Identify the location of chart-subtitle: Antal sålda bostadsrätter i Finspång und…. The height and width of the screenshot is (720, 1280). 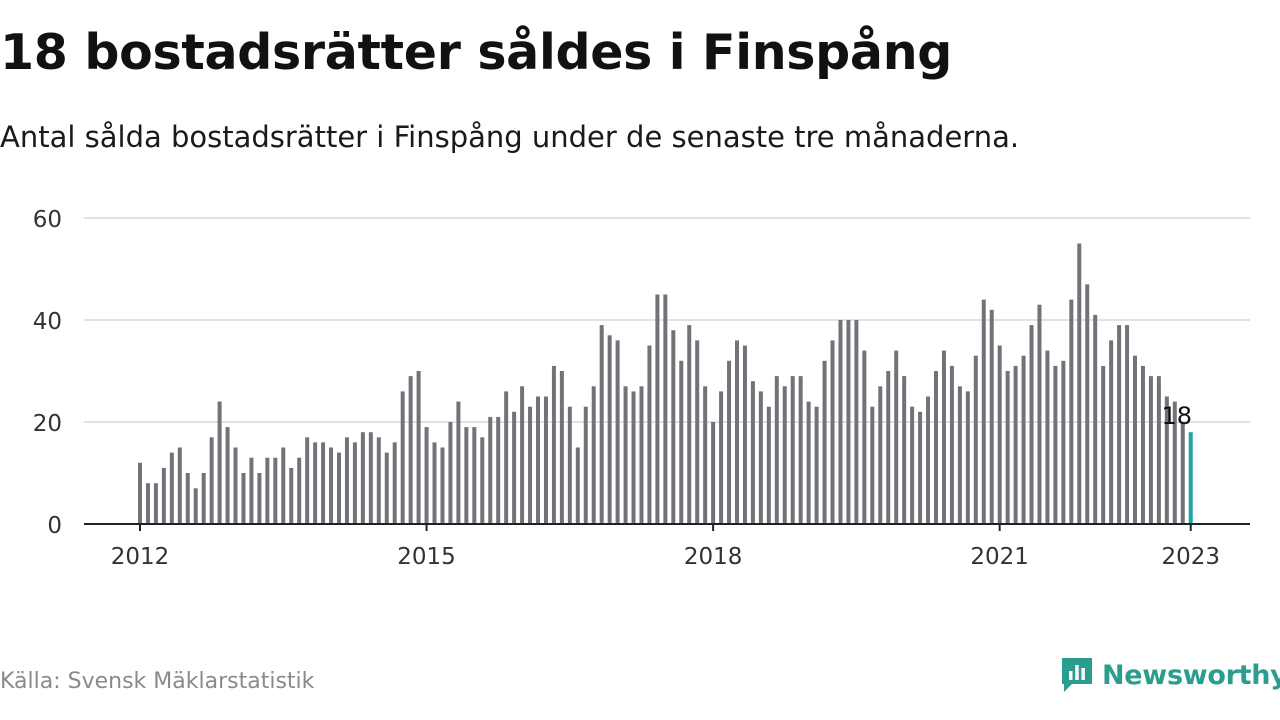
(510, 137).